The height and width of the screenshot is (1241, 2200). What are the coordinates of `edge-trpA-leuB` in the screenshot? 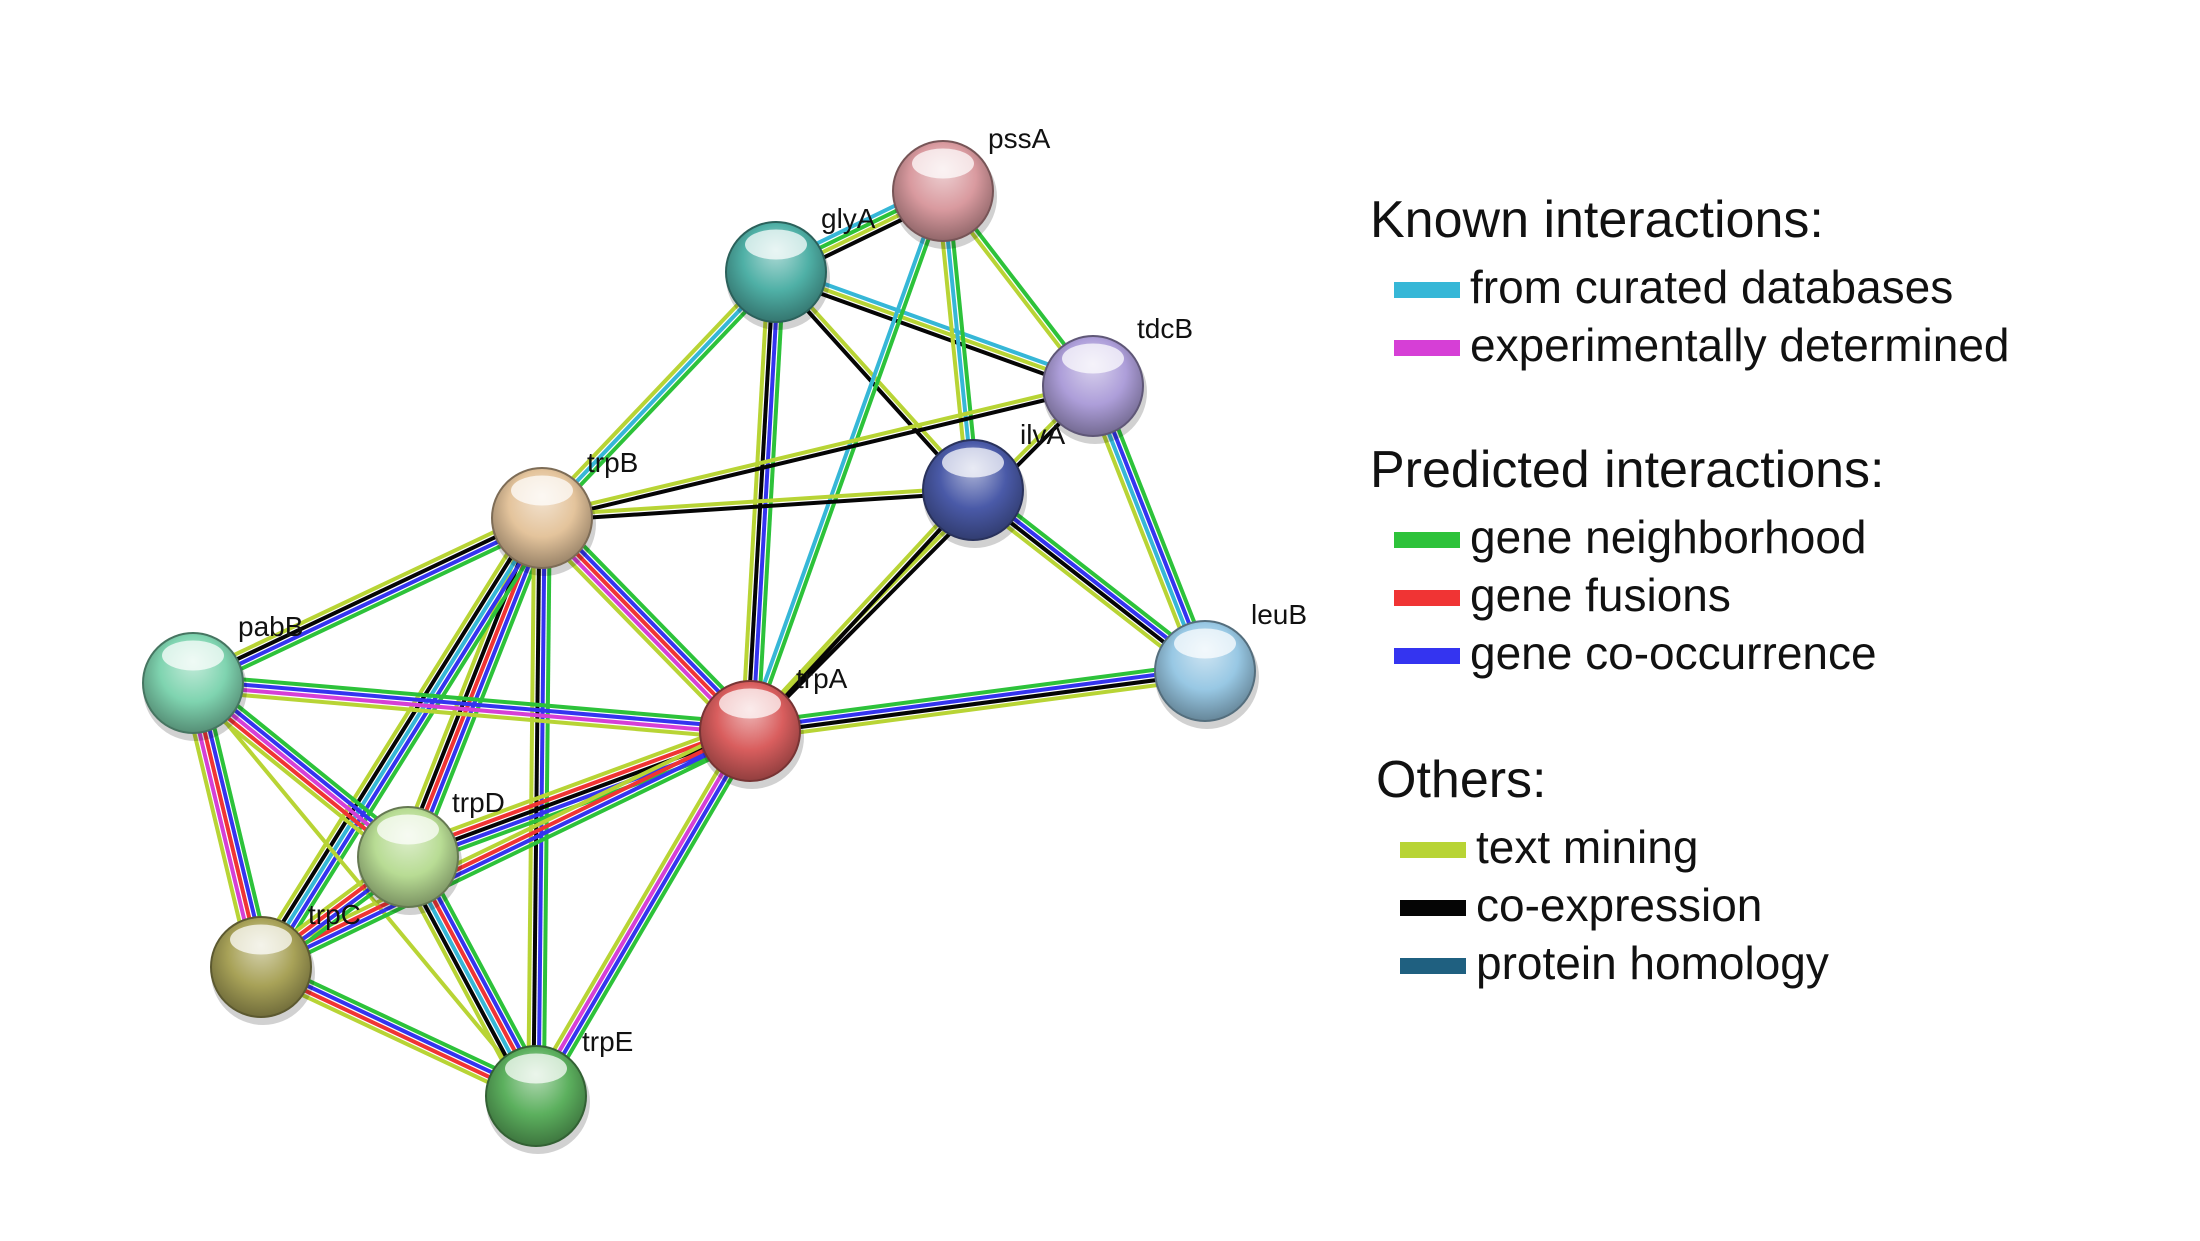 It's located at (977, 701).